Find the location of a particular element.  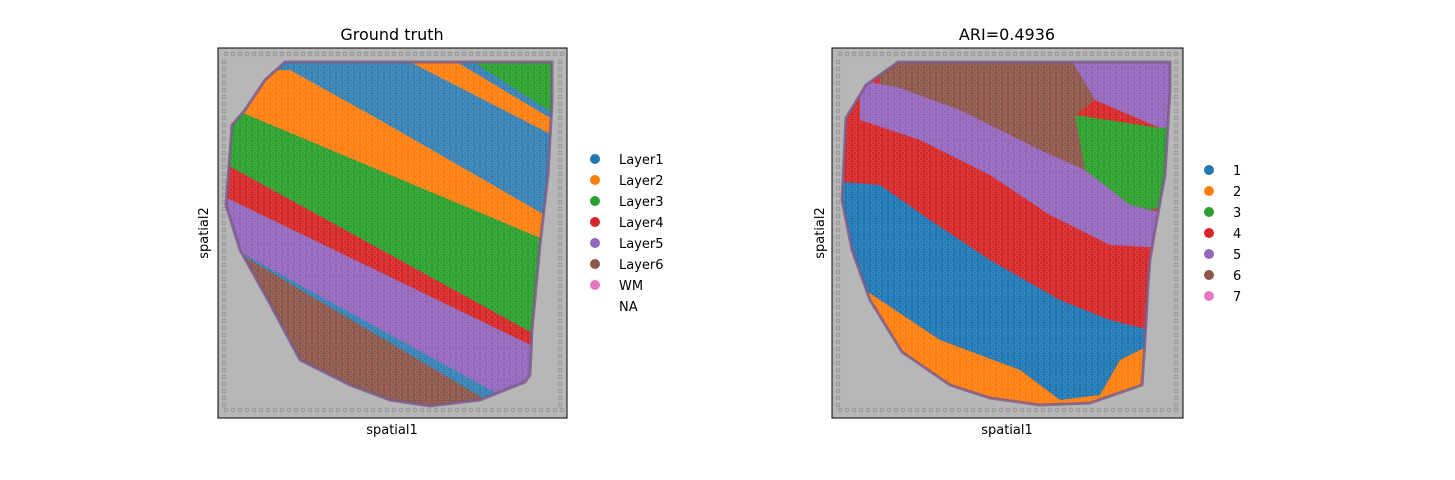

legend-label: Layer5 is located at coordinates (641, 244).